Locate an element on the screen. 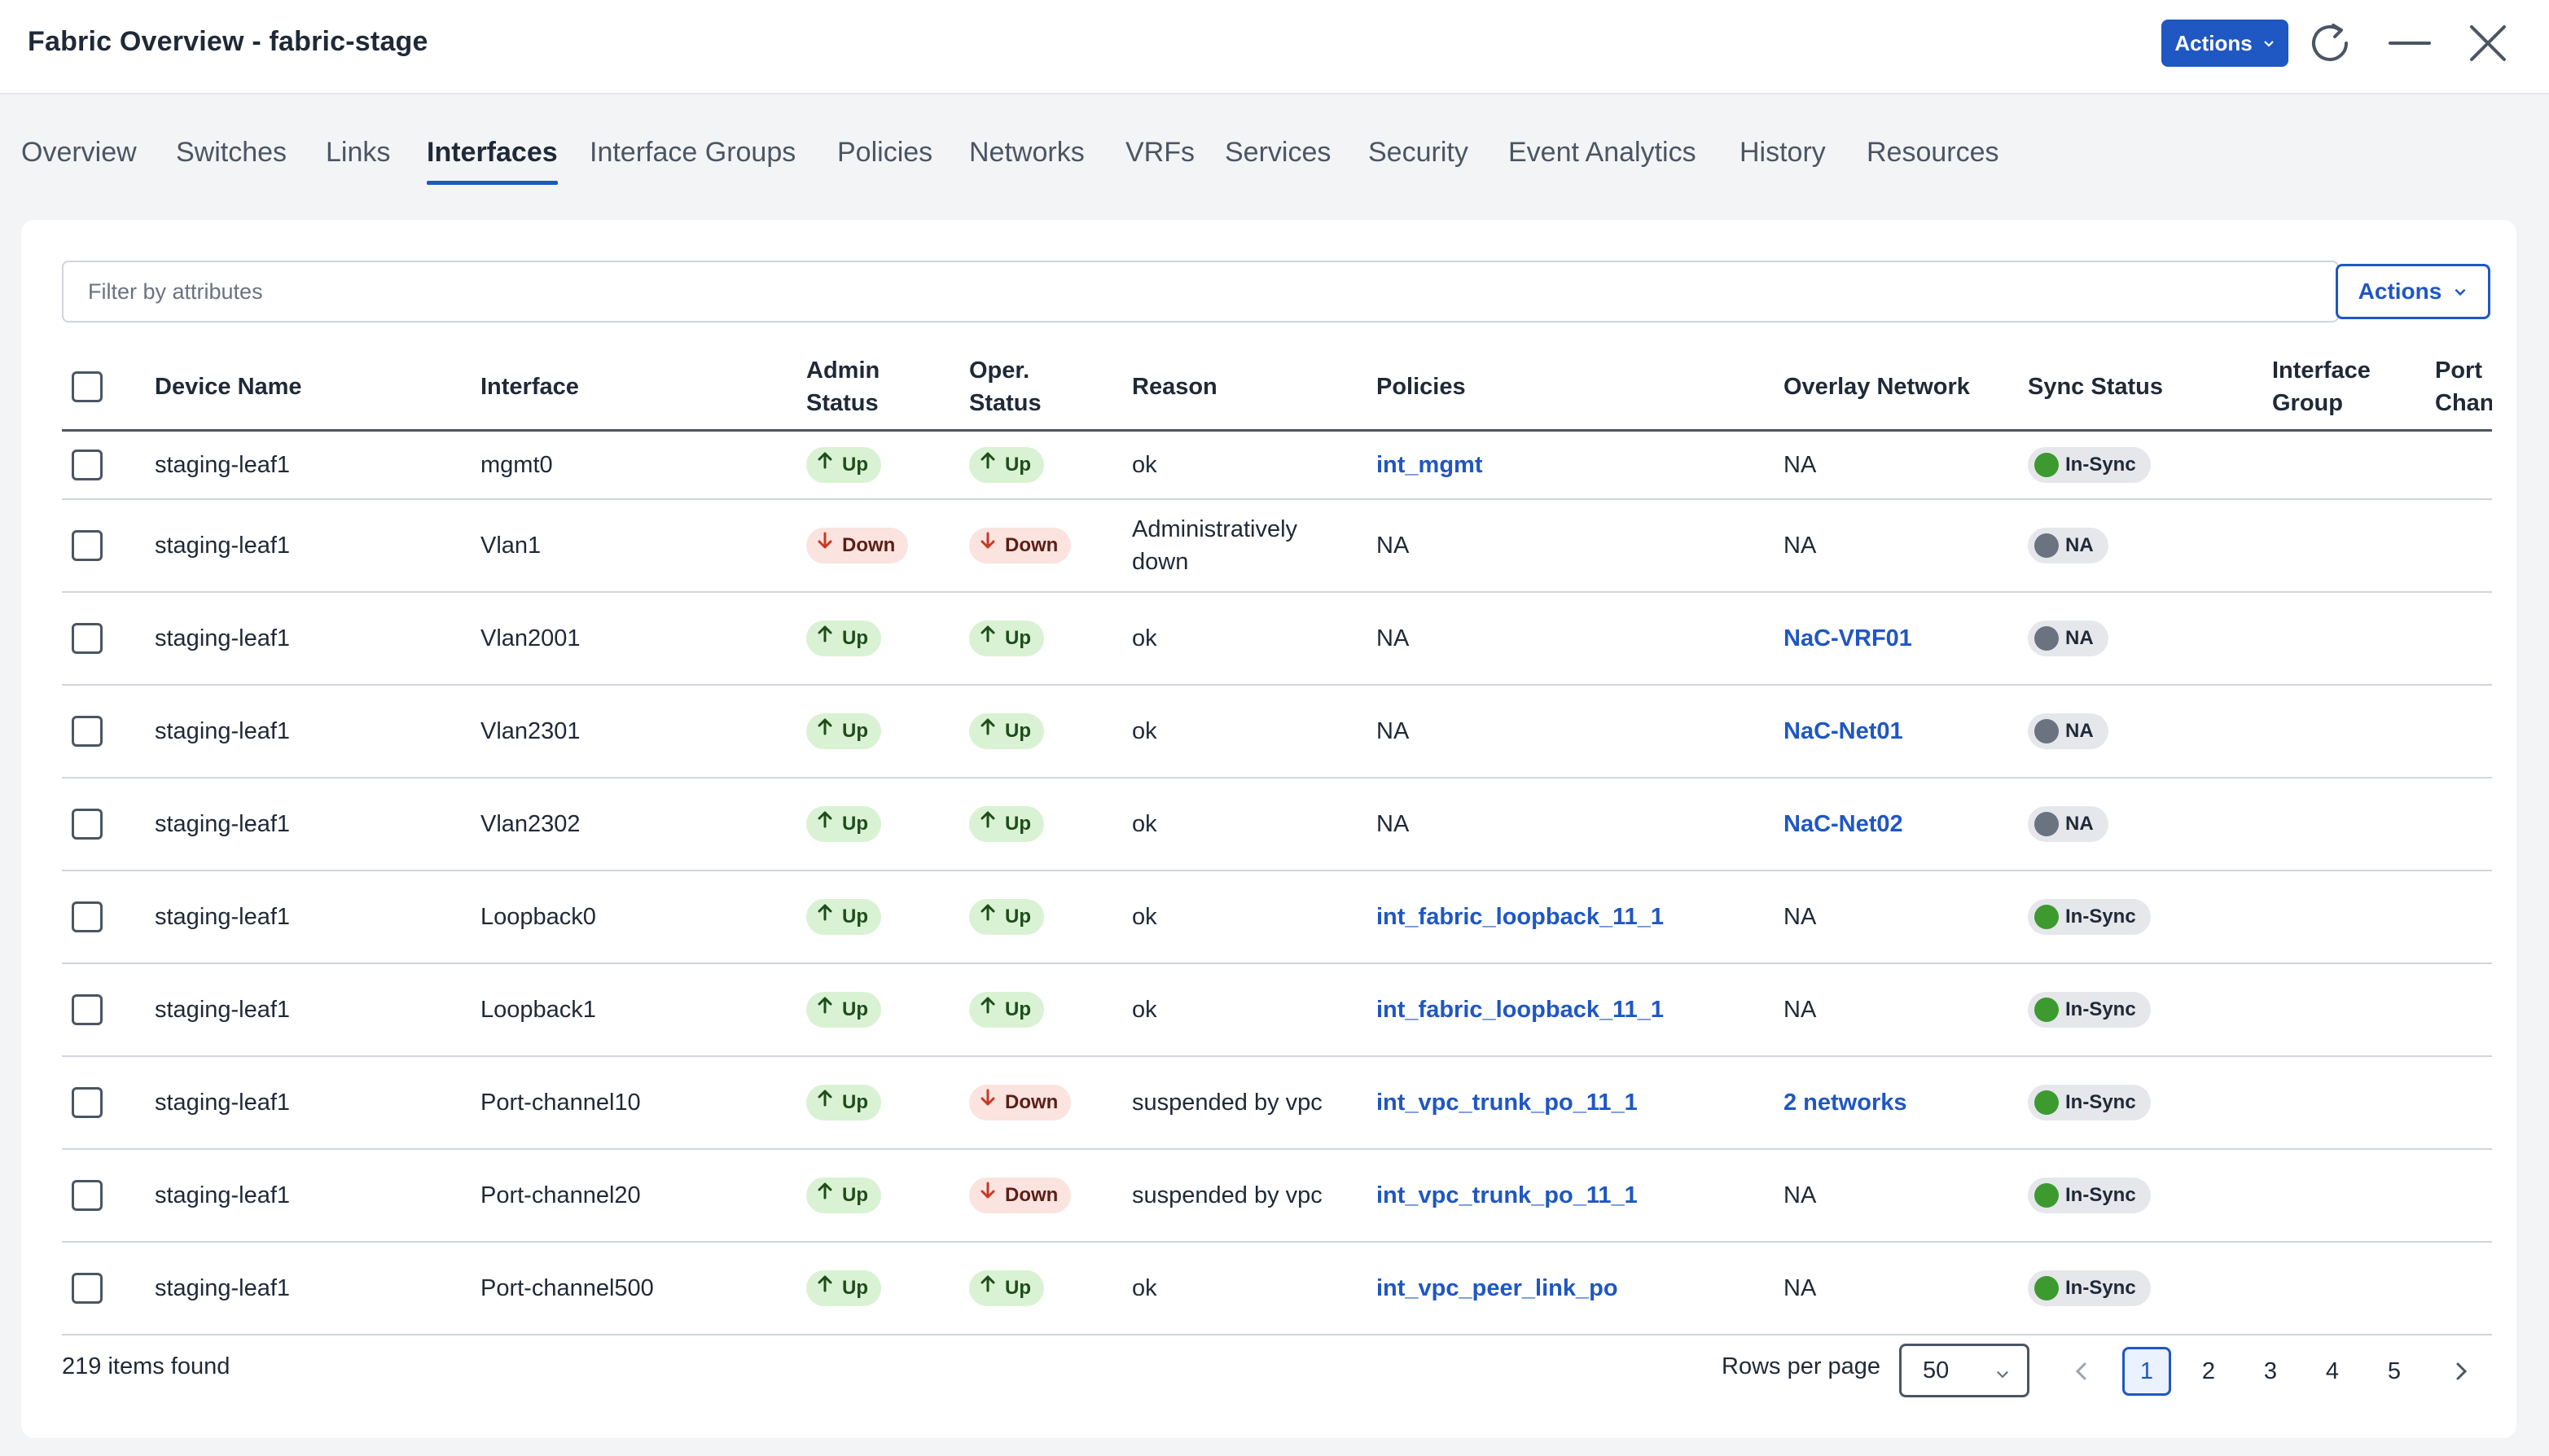 Image resolution: width=2549 pixels, height=1456 pixels. tab-policies: Policies is located at coordinates (885, 152).